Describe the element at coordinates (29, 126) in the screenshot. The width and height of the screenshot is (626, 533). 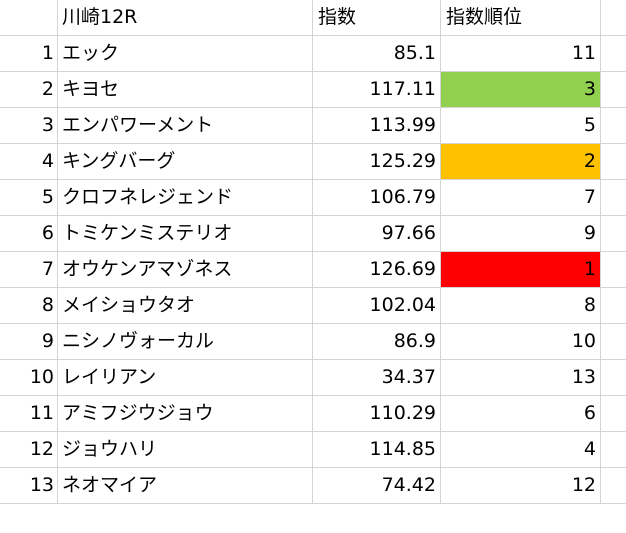
I see `row-number-cell: 3` at that location.